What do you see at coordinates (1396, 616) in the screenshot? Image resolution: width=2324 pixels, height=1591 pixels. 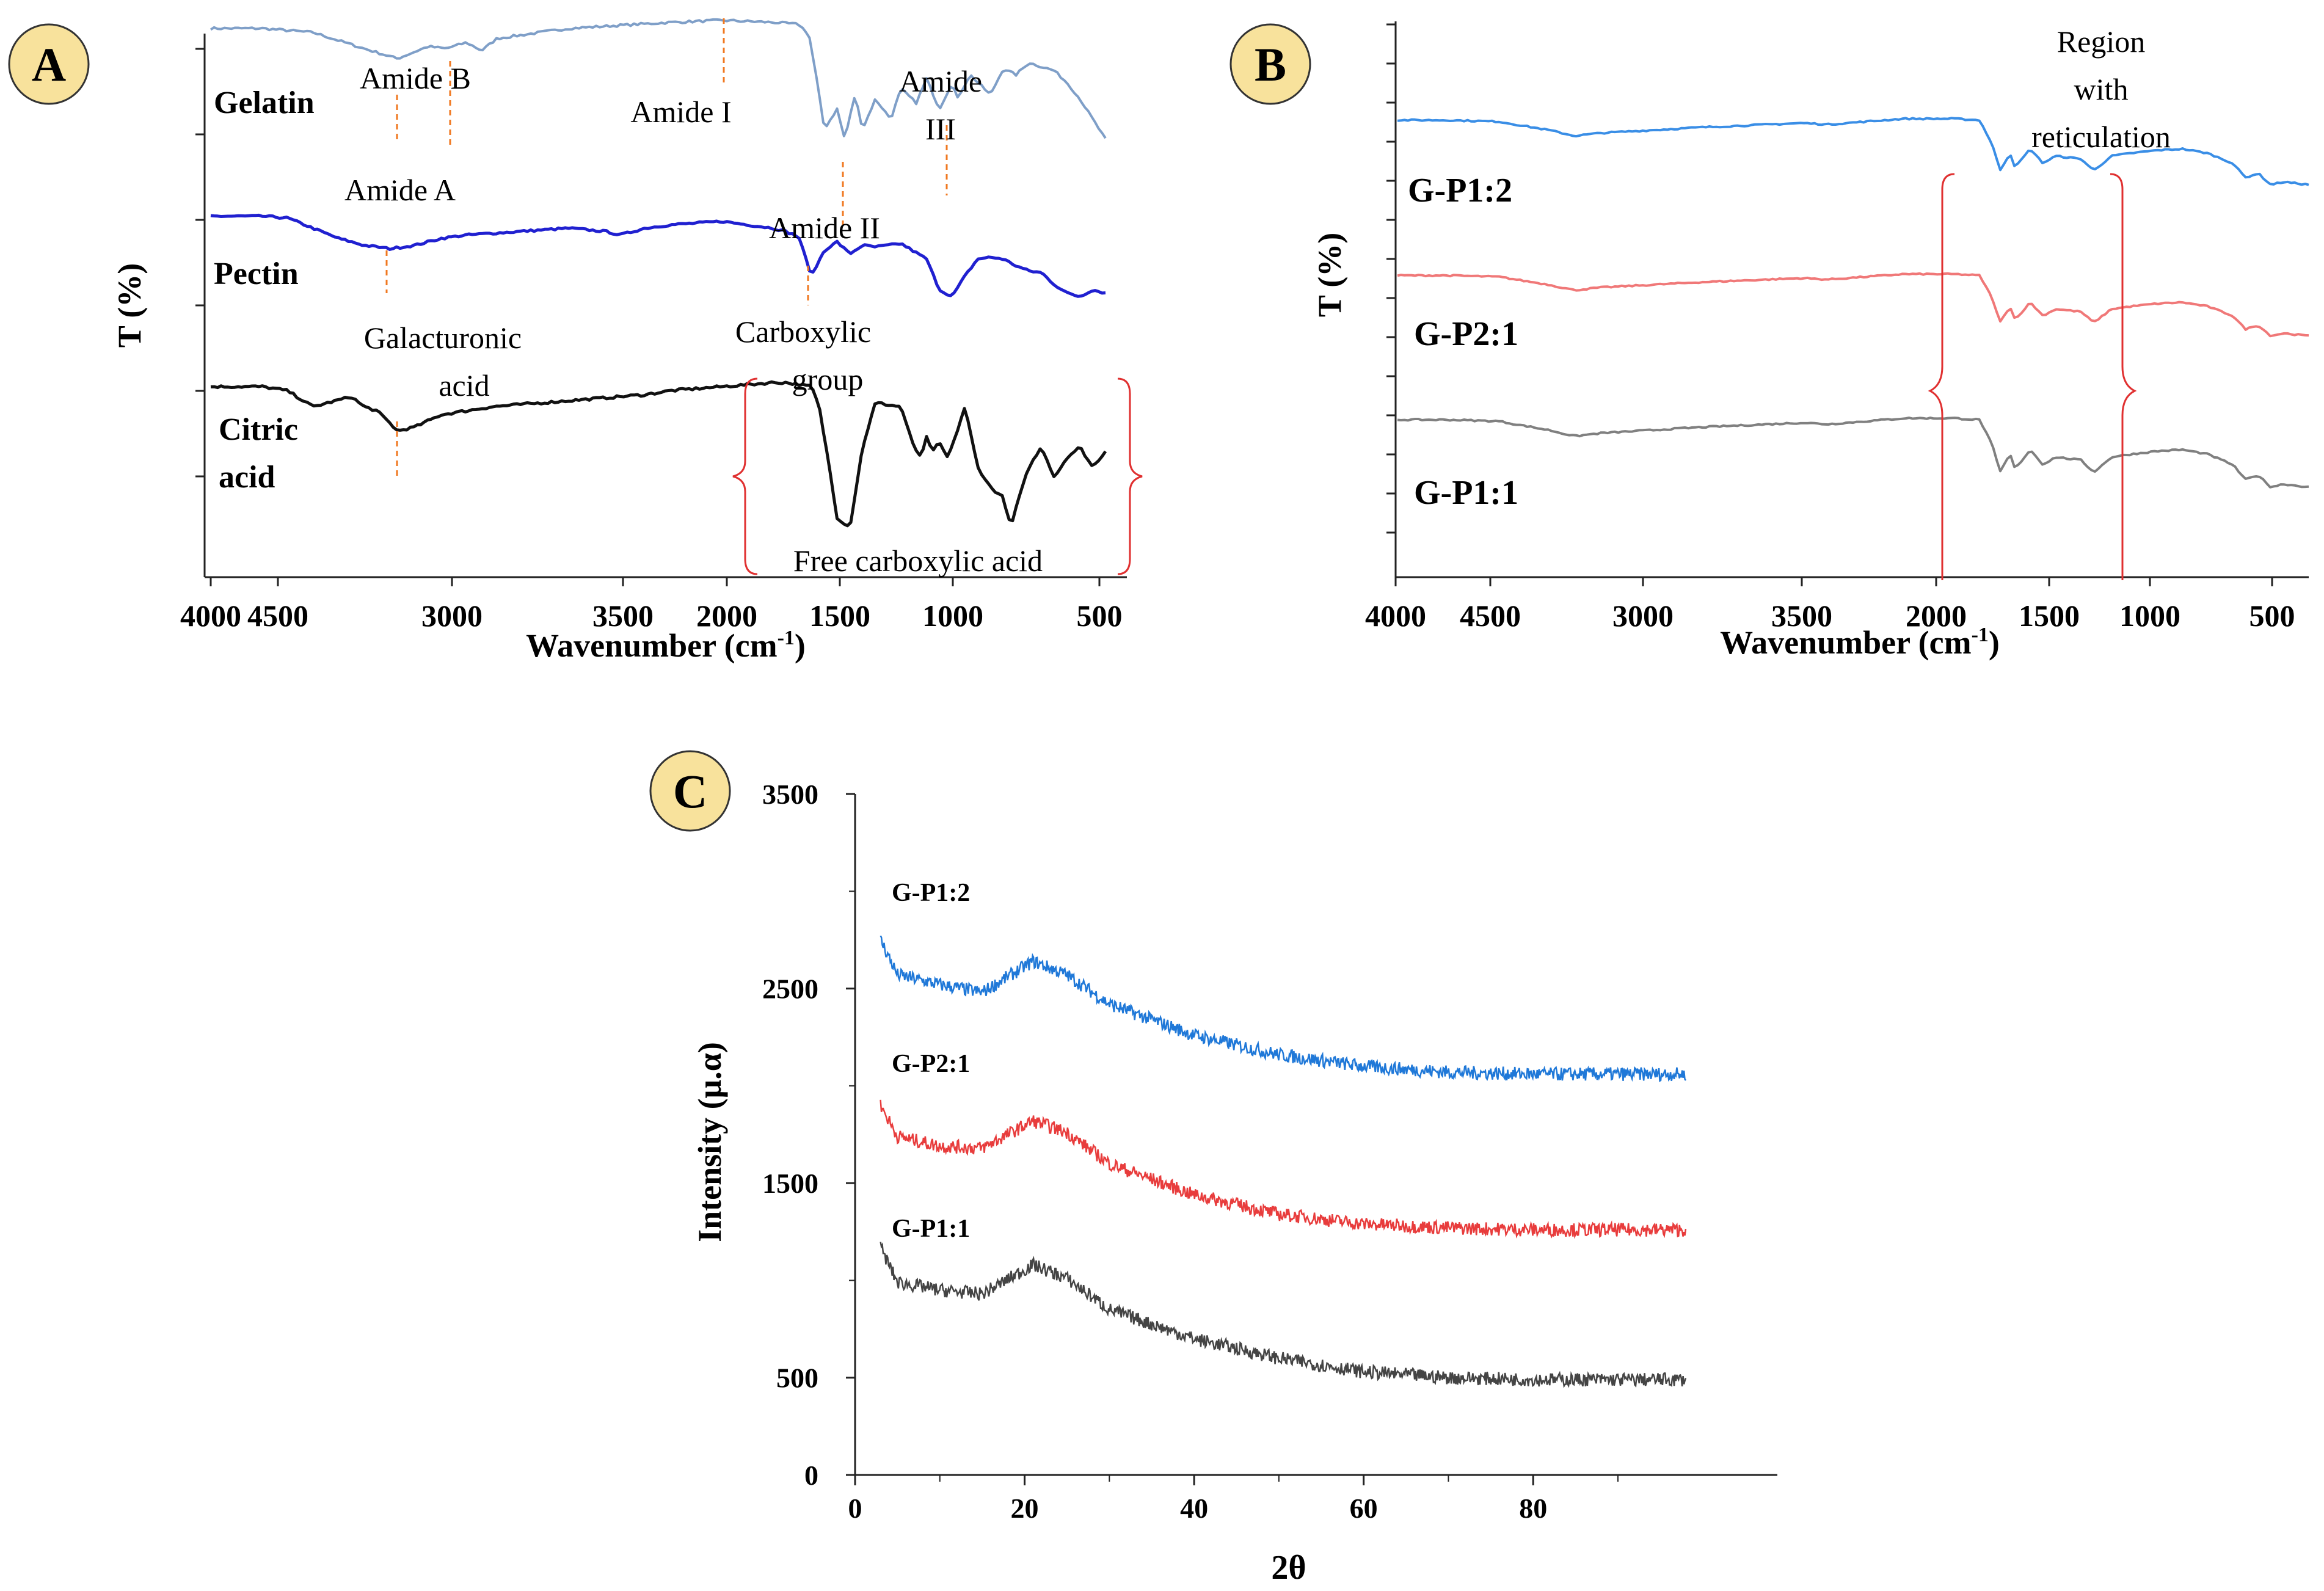 I see `panel-b-x-tick-label: 4000` at bounding box center [1396, 616].